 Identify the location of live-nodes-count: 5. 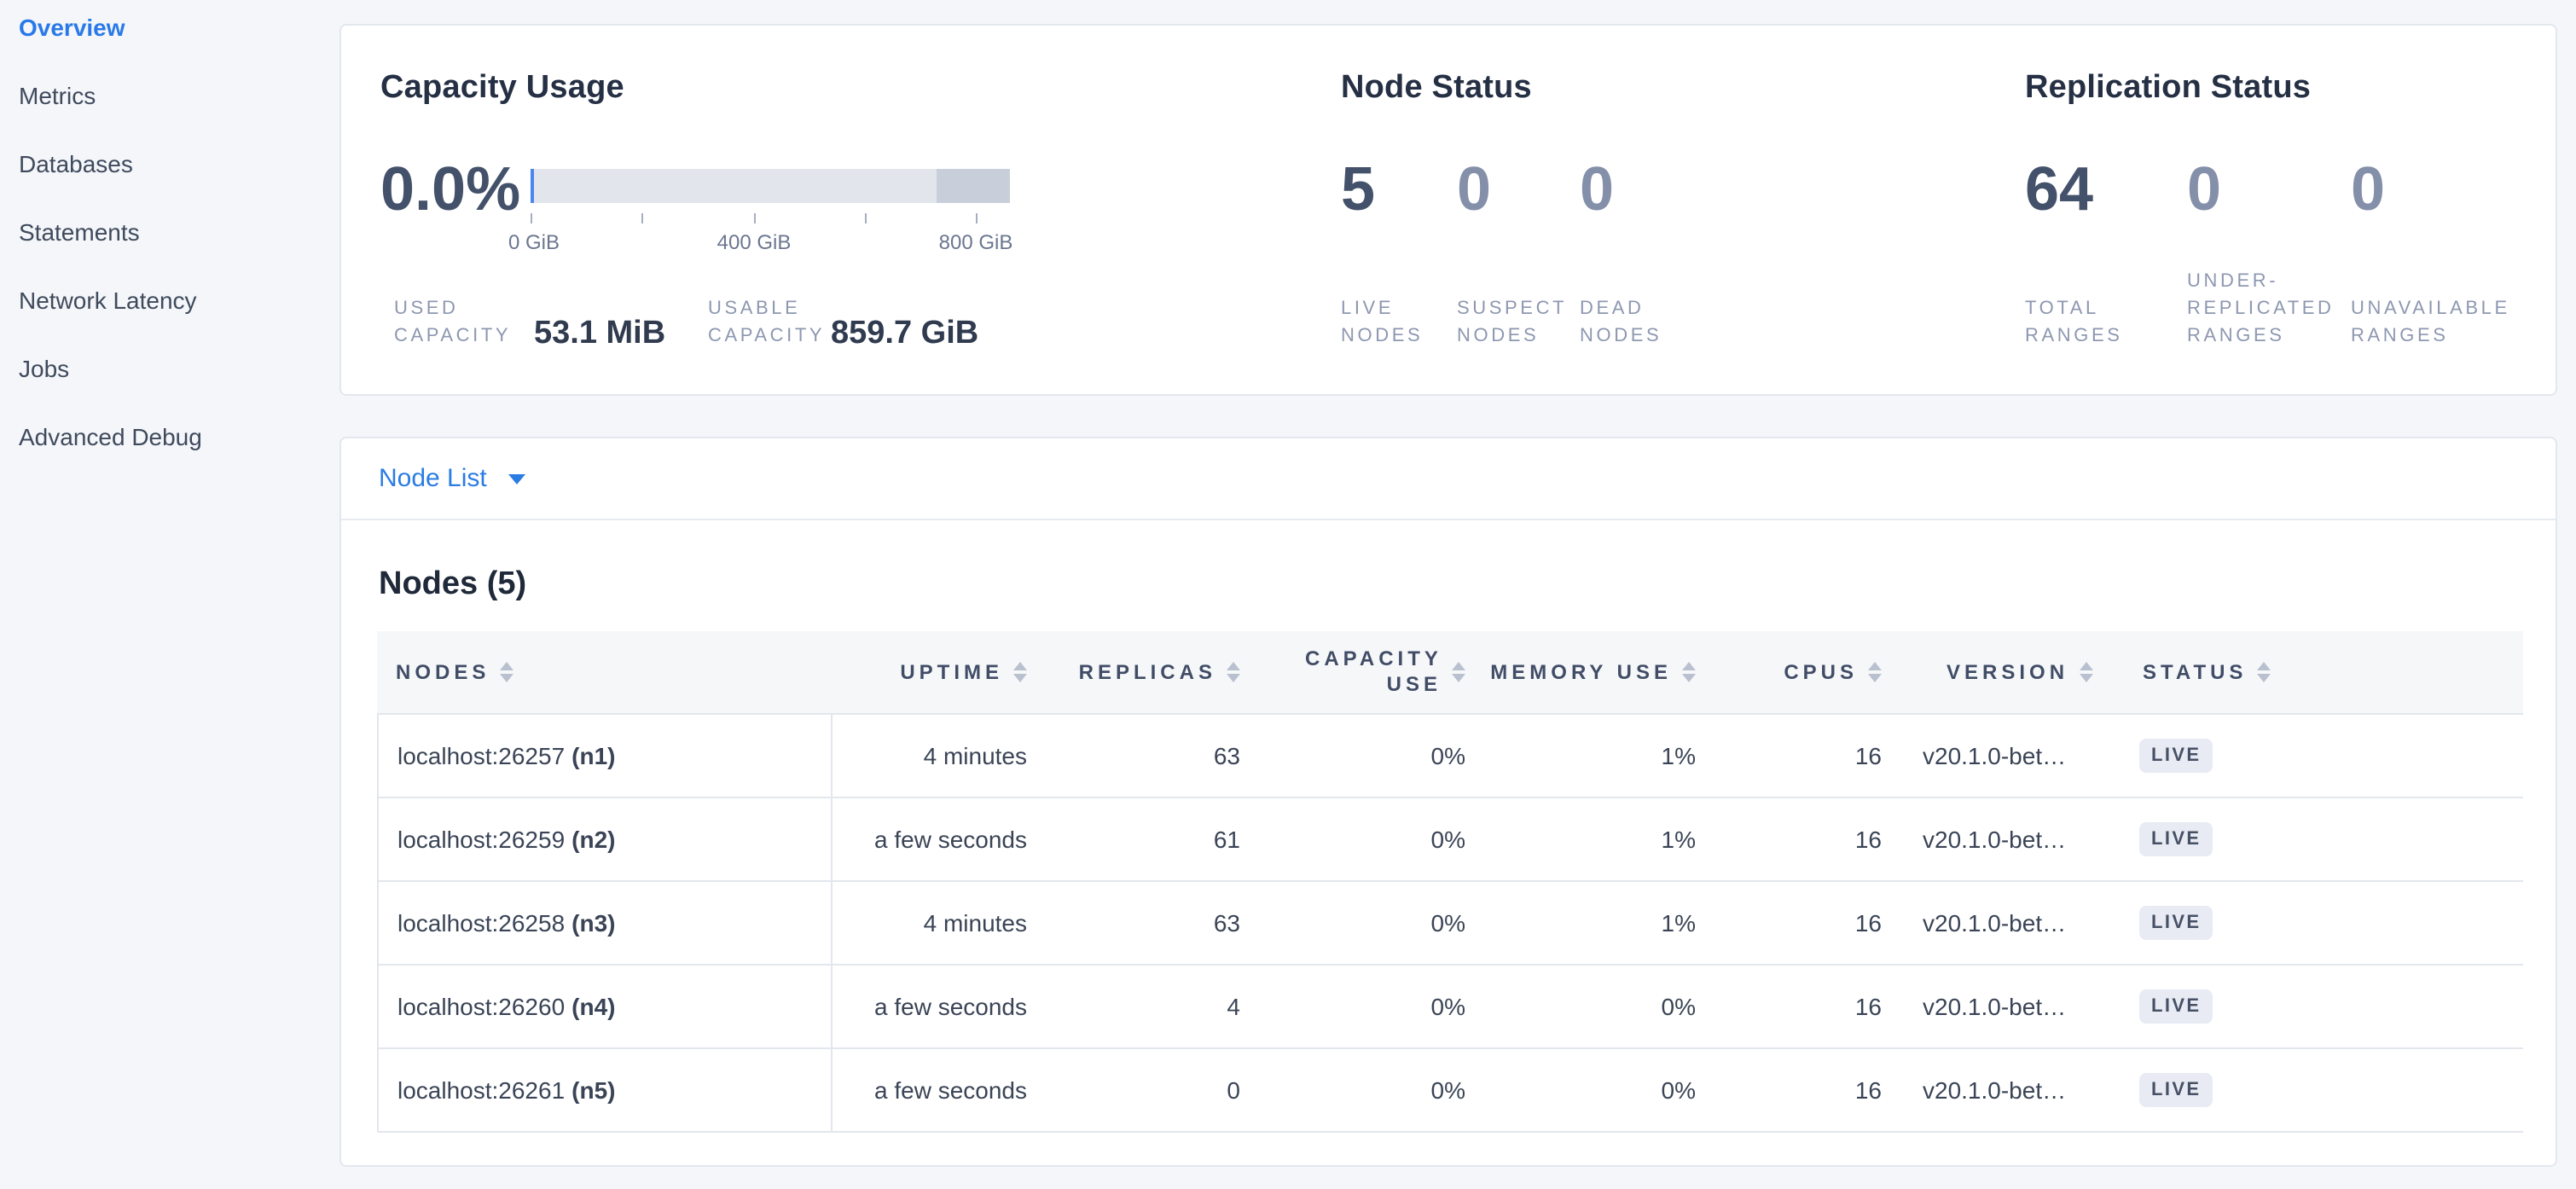
(1358, 188).